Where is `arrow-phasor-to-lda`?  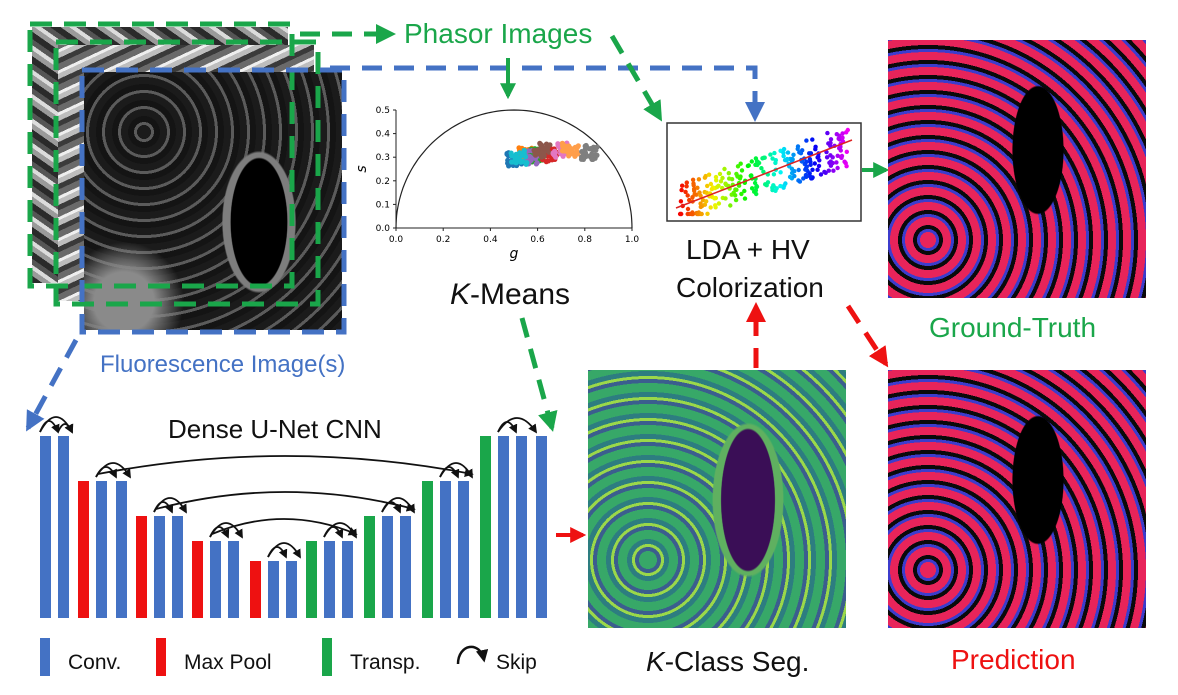
arrow-phasor-to-lda is located at coordinates (636, 78).